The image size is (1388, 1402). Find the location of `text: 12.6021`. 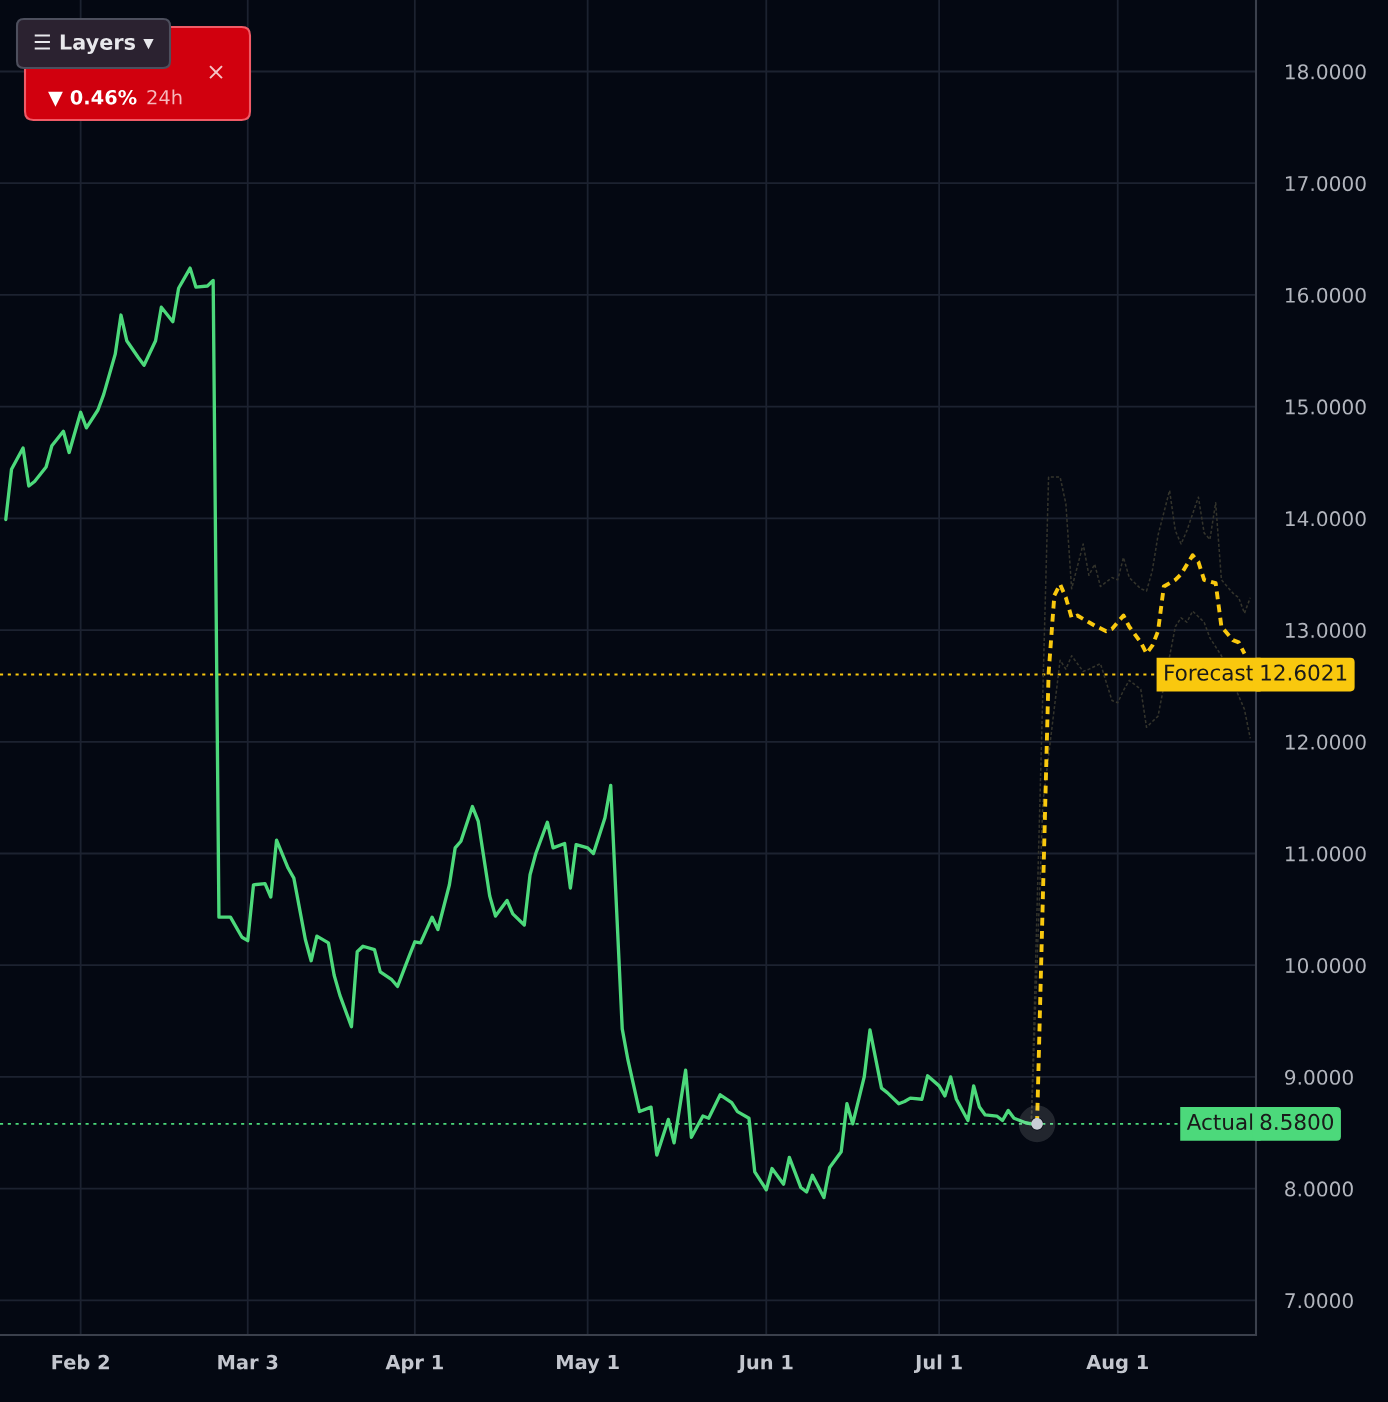

text: 12.6021 is located at coordinates (1304, 672).